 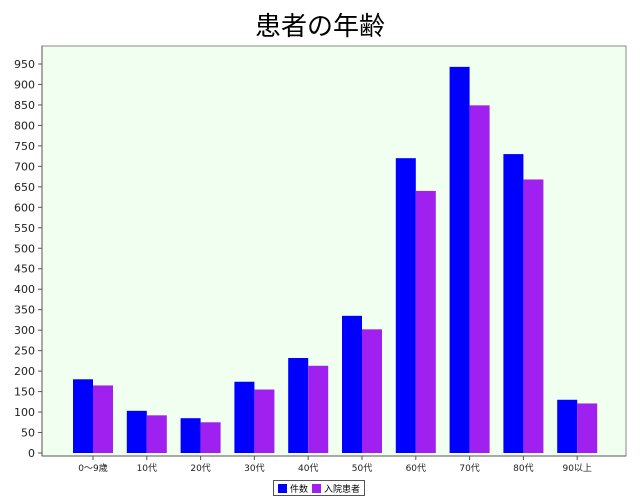 What do you see at coordinates (24, 412) in the screenshot?
I see `y-tick-label: 100` at bounding box center [24, 412].